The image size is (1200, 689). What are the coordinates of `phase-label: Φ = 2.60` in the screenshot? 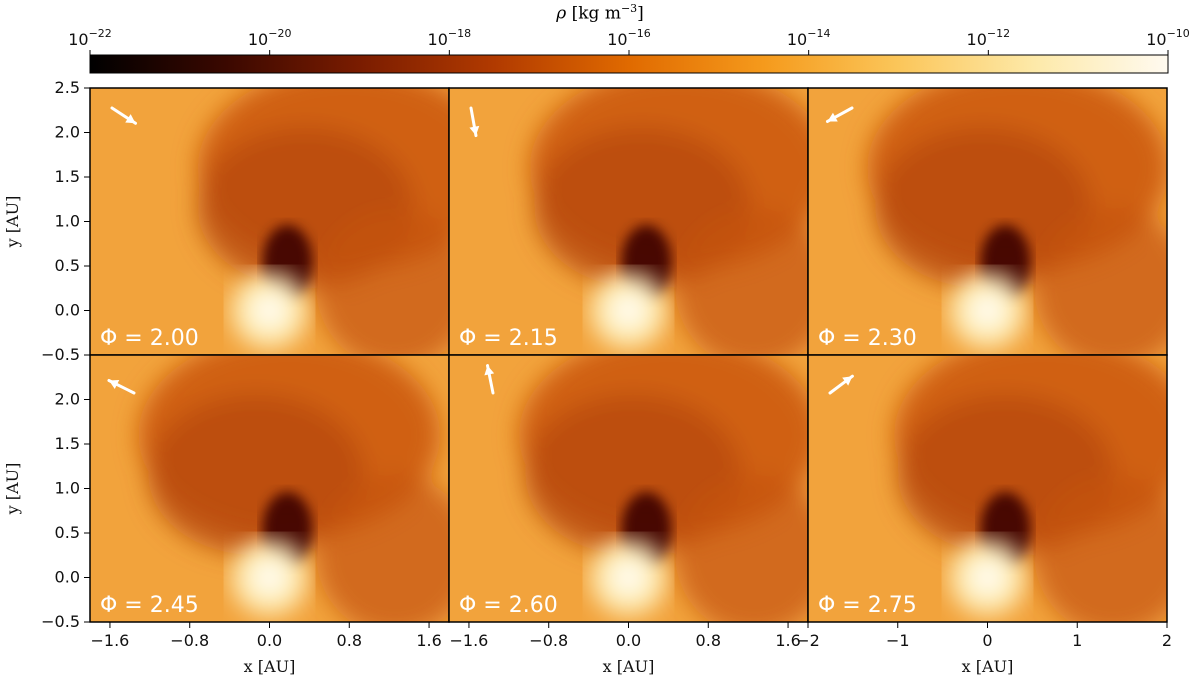 It's located at (508, 605).